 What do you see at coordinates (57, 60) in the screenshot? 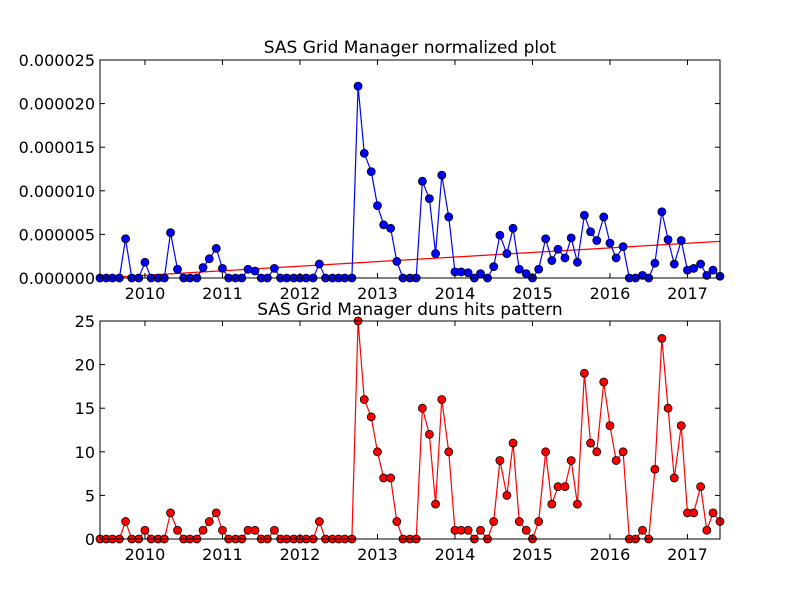
I see `y-tick-label: 0.000025` at bounding box center [57, 60].